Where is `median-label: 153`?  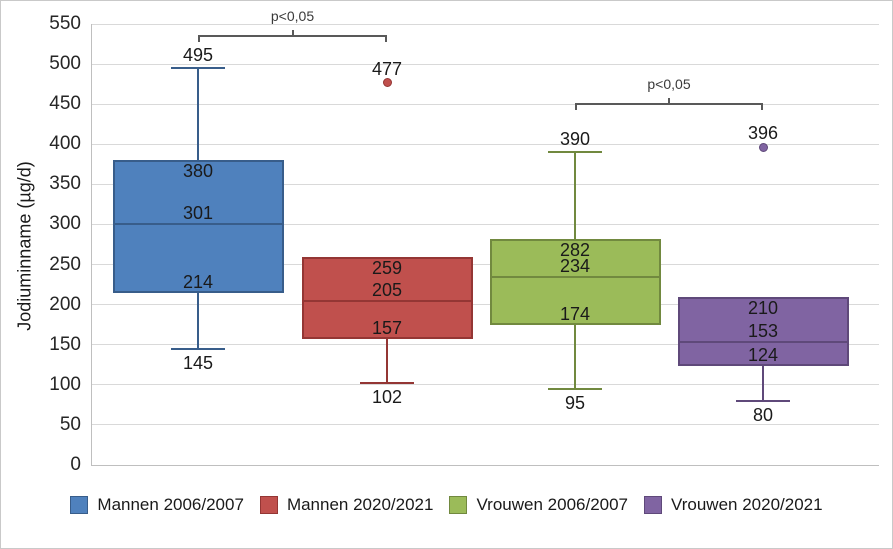
median-label: 153 is located at coordinates (763, 331).